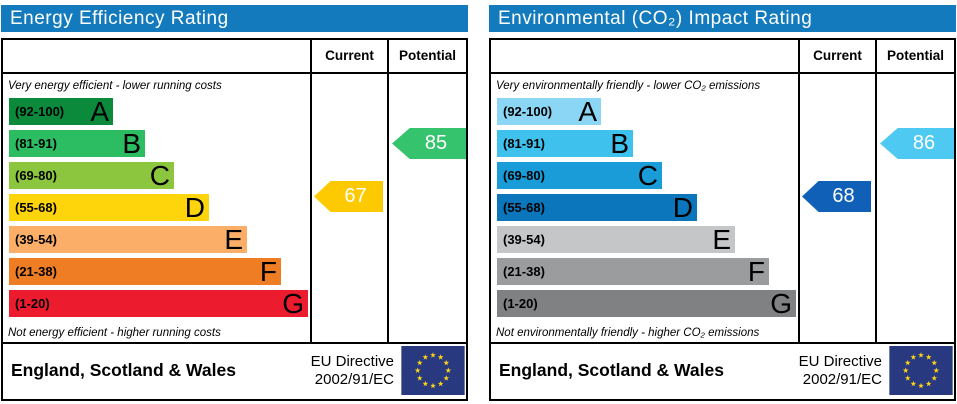 The height and width of the screenshot is (404, 957). I want to click on co2-band-b: (81-91) B, so click(565, 143).